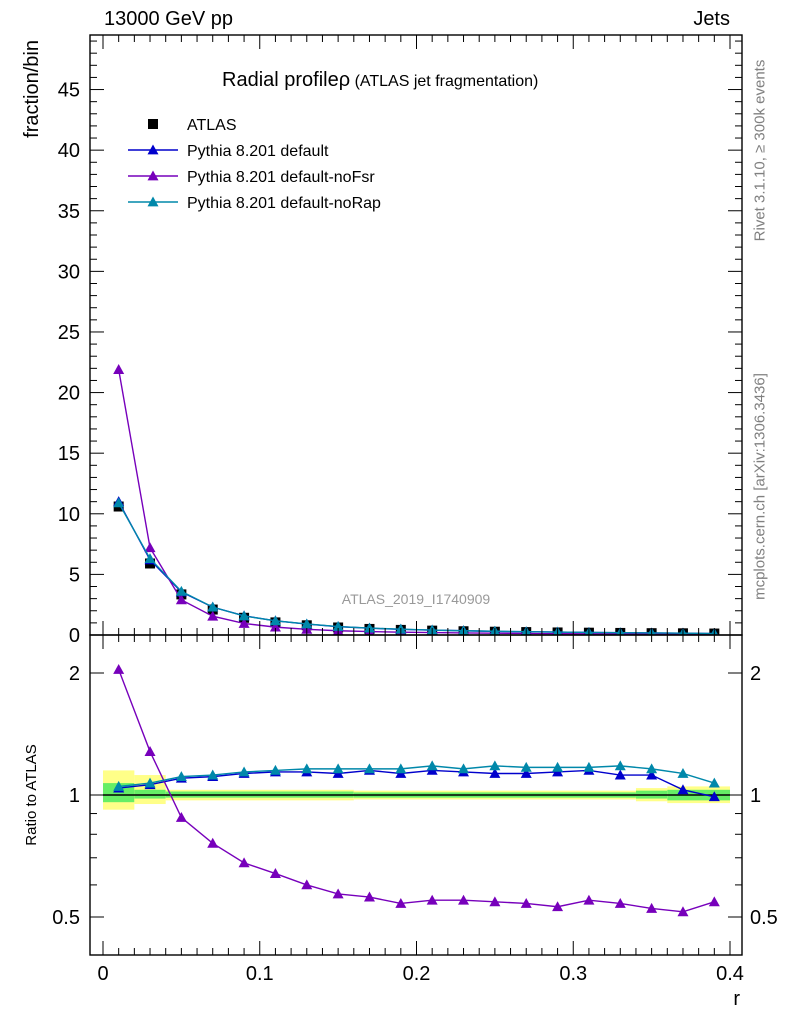 This screenshot has width=786, height=1024. What do you see at coordinates (69, 272) in the screenshot?
I see `y-tick-label: 30` at bounding box center [69, 272].